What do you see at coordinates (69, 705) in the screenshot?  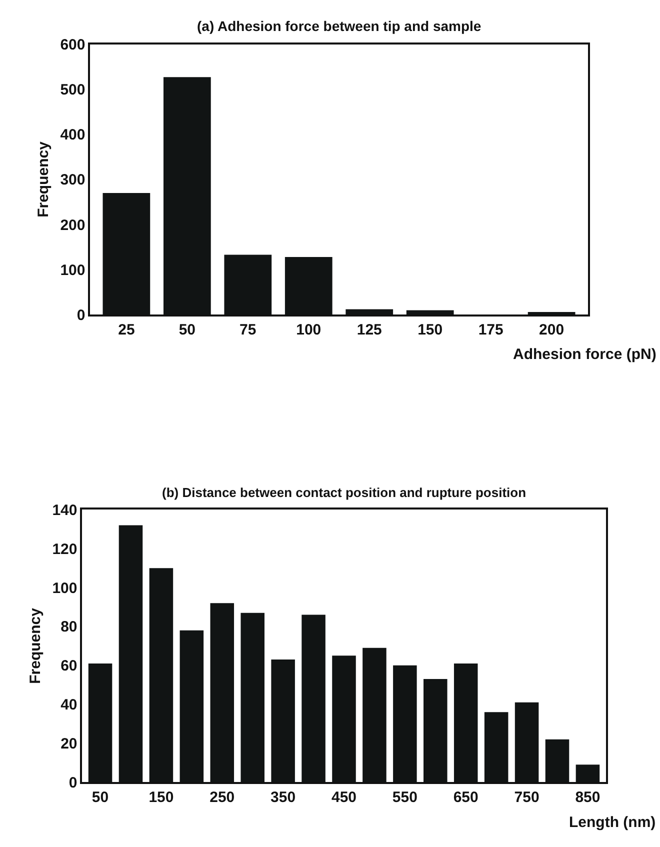 I see `y-tick-label: 40` at bounding box center [69, 705].